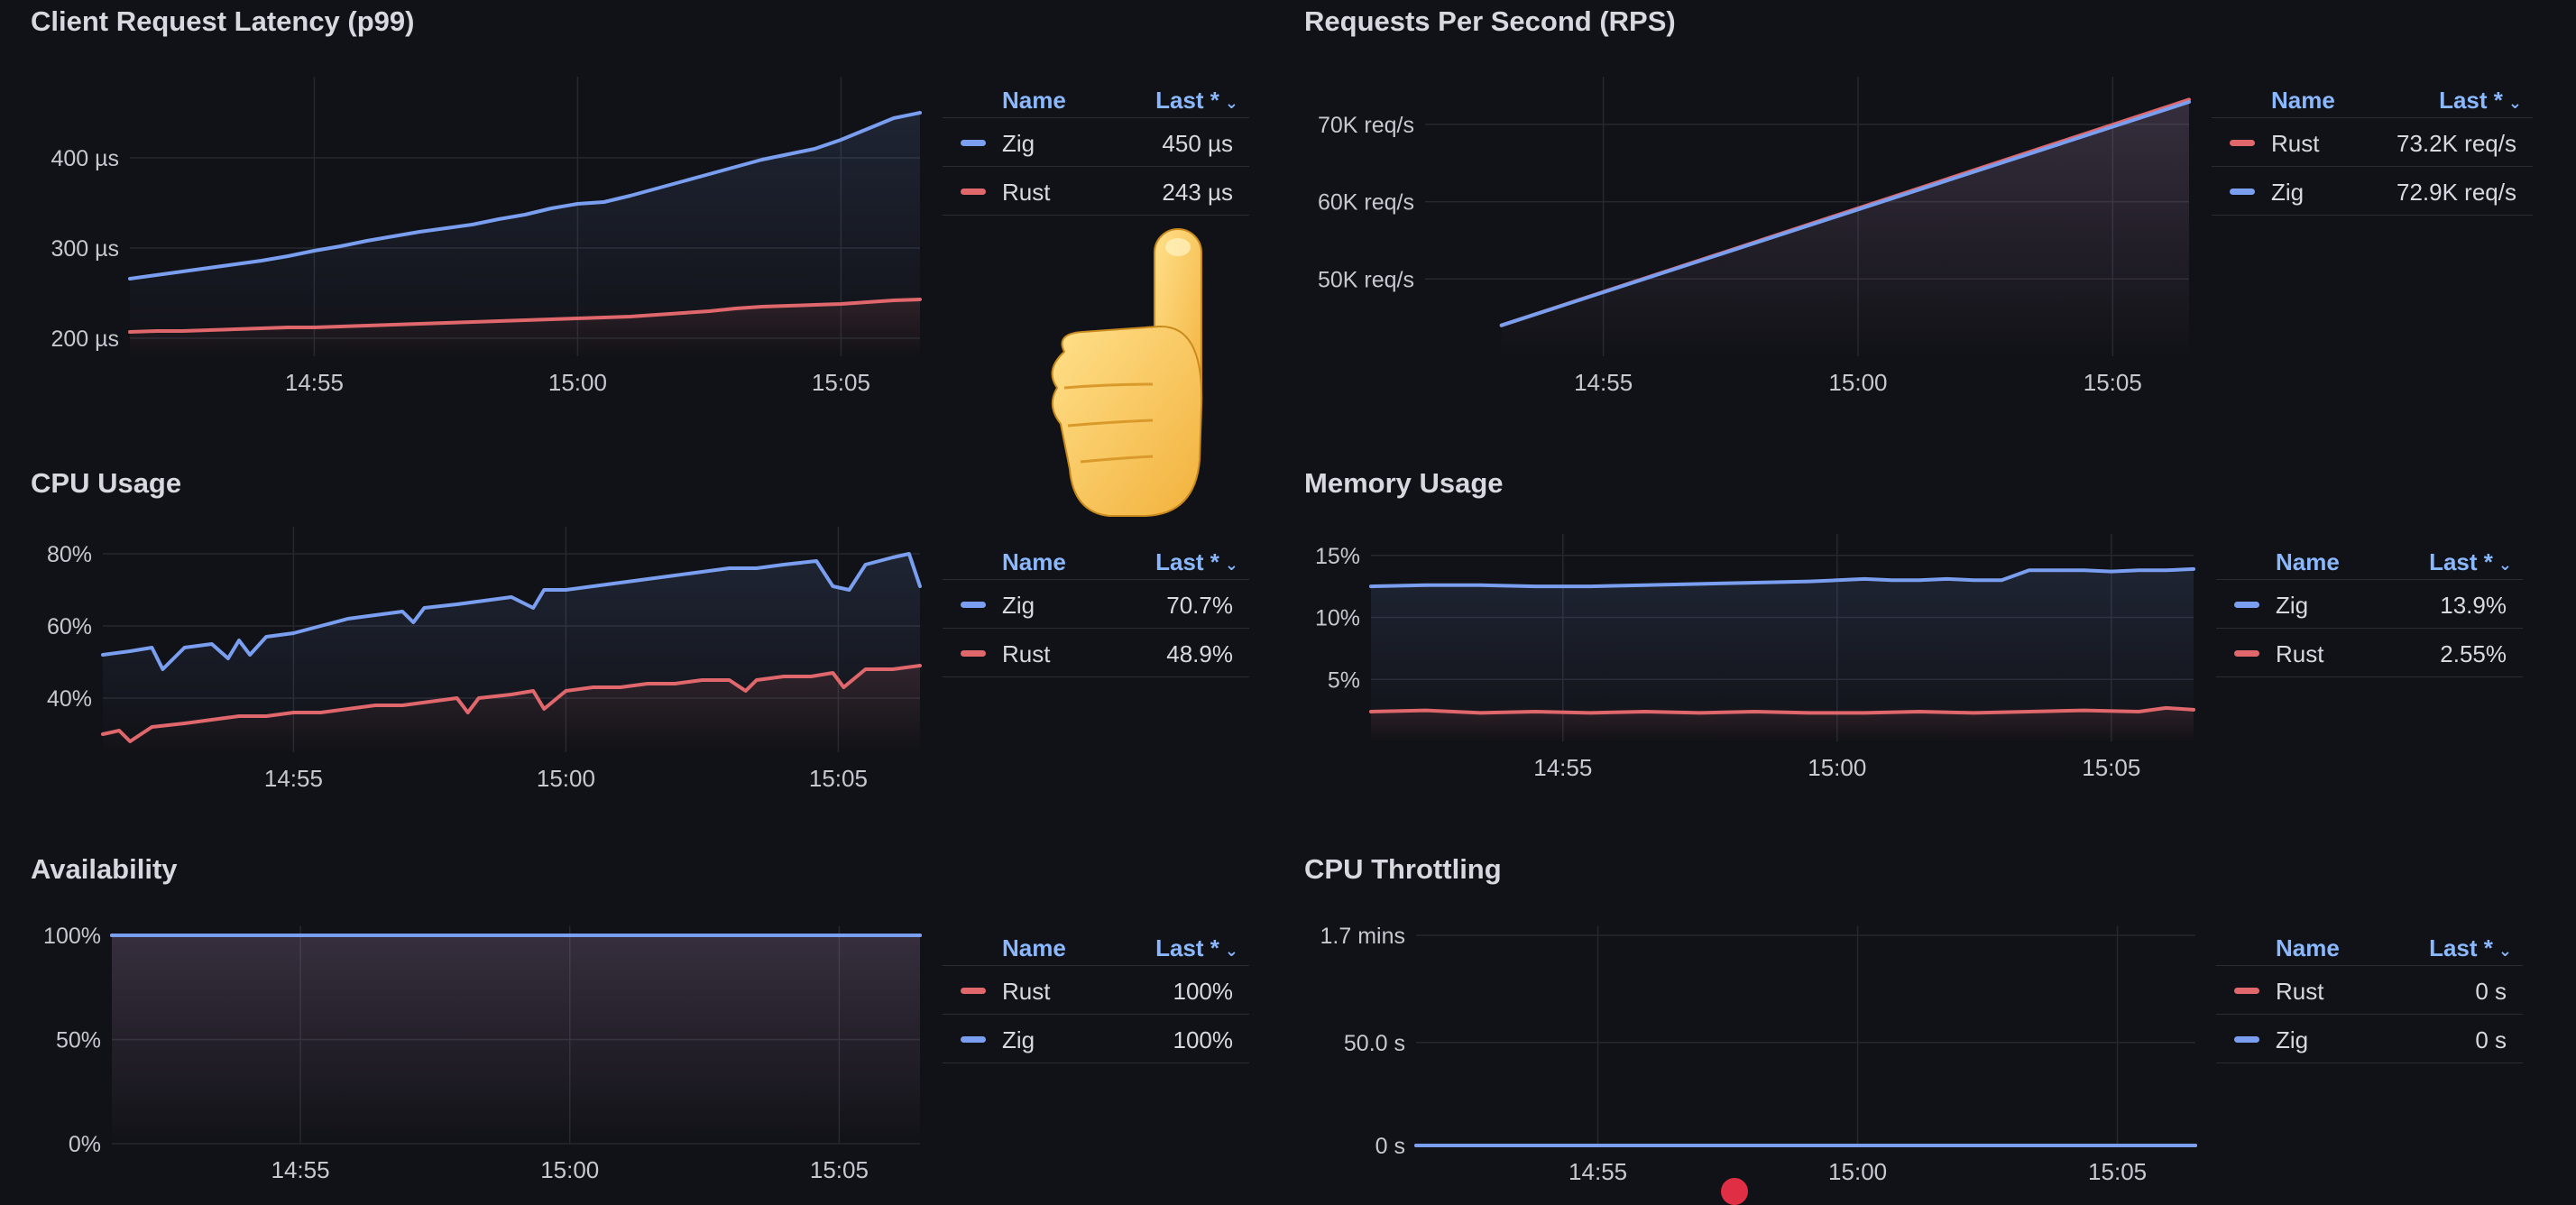  Describe the element at coordinates (69, 699) in the screenshot. I see `y-tick-label: 40%` at that location.